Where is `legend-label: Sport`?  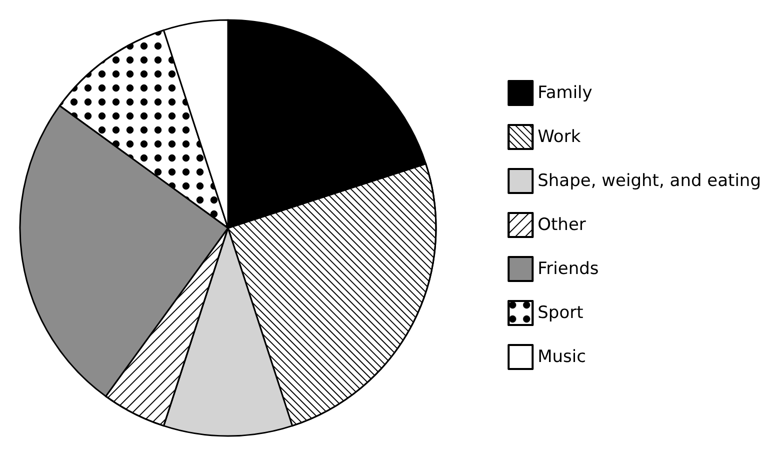
legend-label: Sport is located at coordinates (561, 313).